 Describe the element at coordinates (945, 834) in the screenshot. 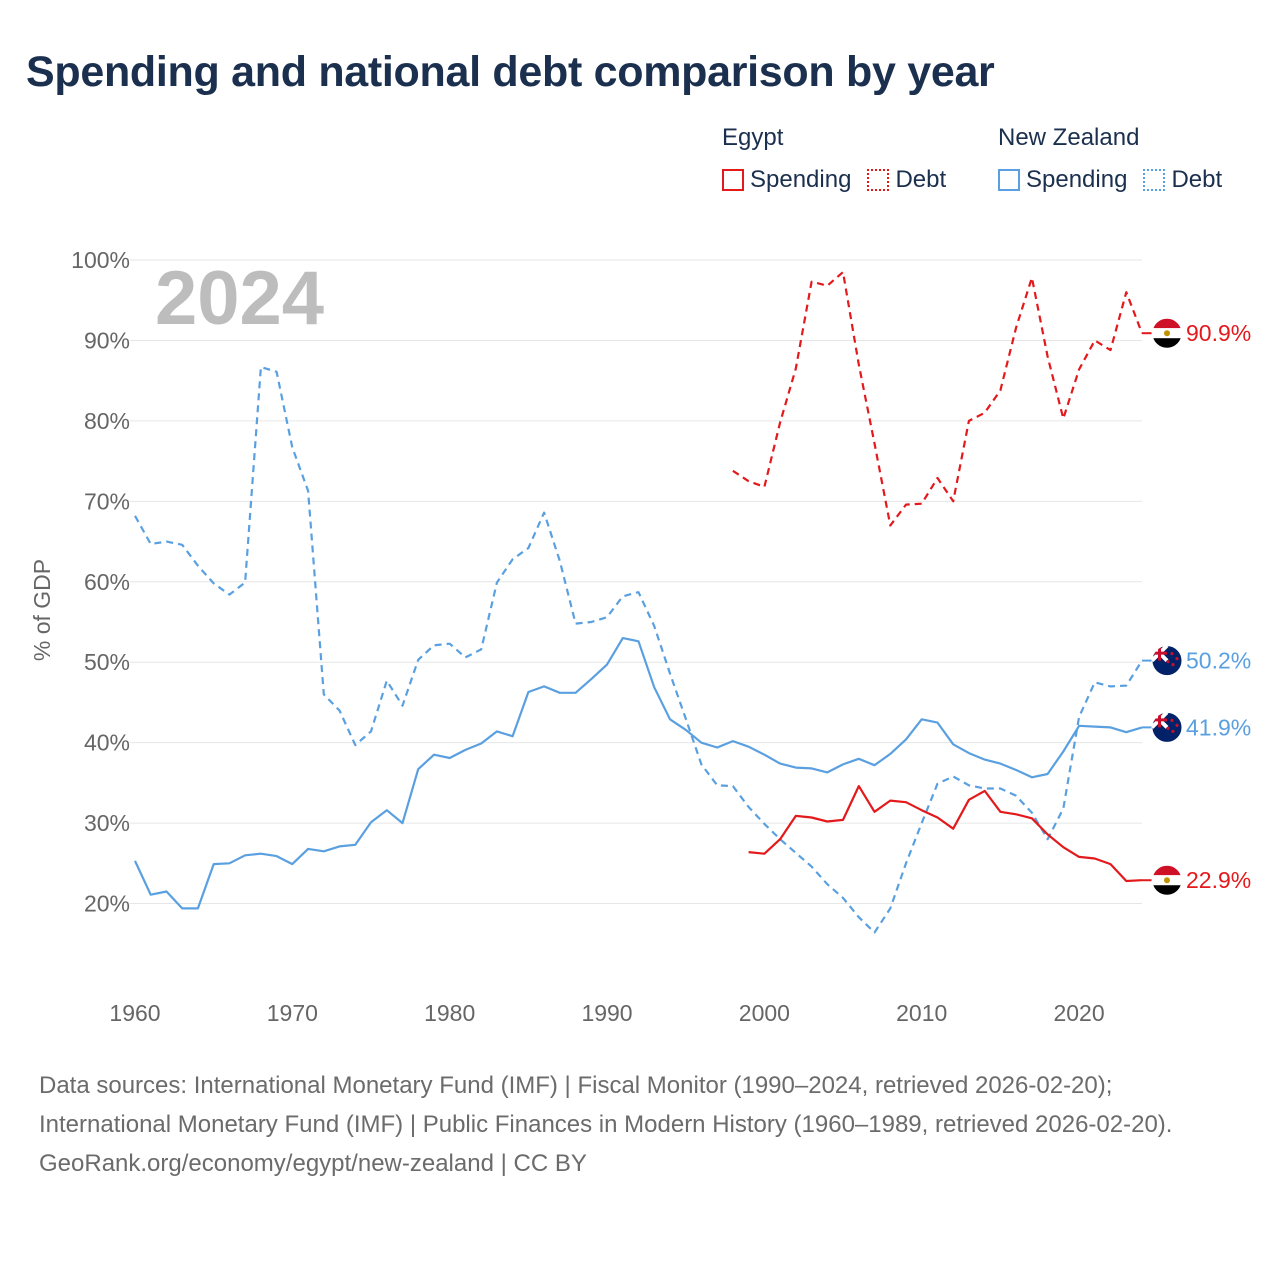

I see `series-line-egypt-spending` at that location.